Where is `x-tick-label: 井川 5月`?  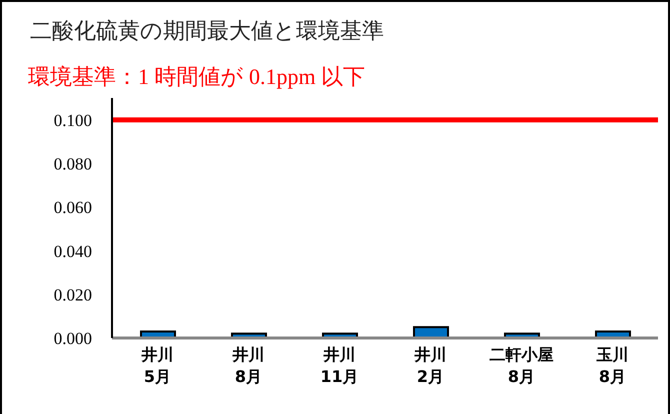 x-tick-label: 井川 5月 is located at coordinates (157, 365).